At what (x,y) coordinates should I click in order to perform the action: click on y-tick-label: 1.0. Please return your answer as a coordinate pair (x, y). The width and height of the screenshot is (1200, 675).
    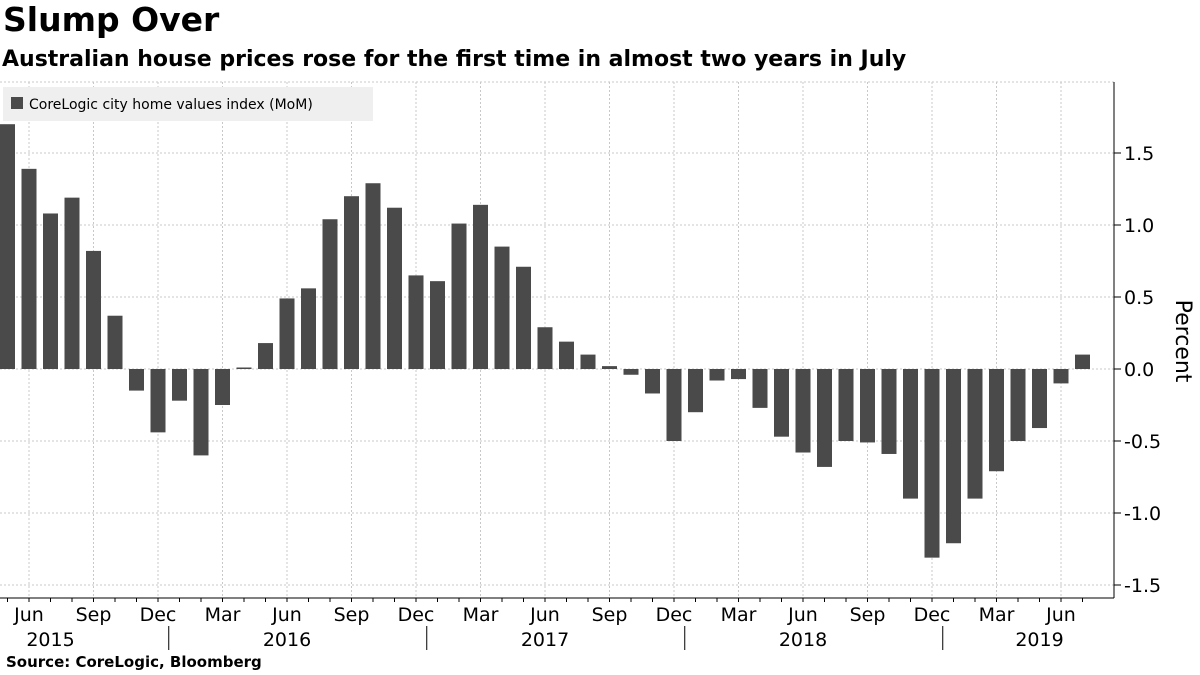
    Looking at the image, I should click on (1139, 226).